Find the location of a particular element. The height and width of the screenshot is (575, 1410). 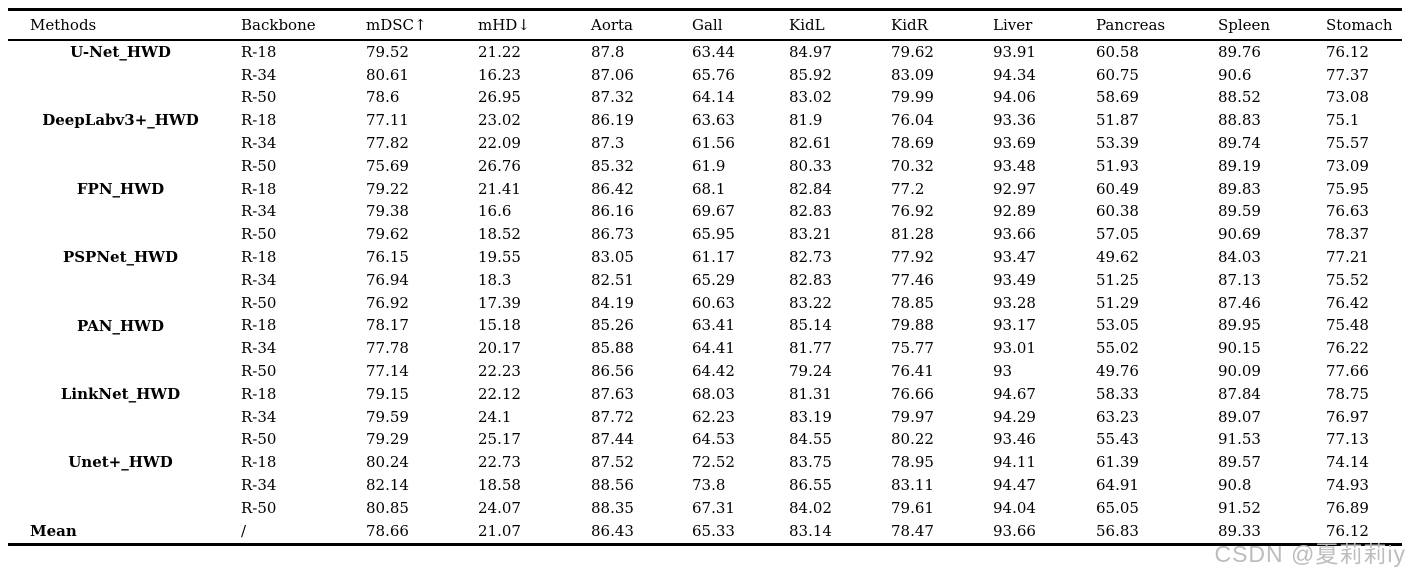

value-cell-spleen: 89.83 is located at coordinates (1239, 188).